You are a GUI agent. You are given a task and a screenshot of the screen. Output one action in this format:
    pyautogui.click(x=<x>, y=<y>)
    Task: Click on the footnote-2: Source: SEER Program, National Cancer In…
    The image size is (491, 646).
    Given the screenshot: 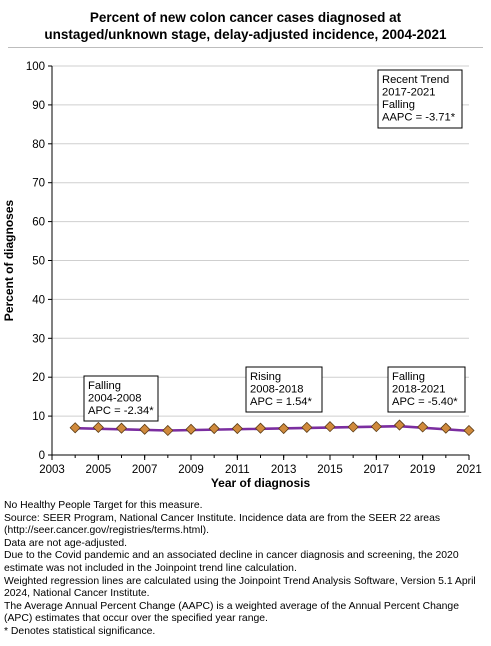 What is the action you would take?
    pyautogui.click(x=222, y=524)
    